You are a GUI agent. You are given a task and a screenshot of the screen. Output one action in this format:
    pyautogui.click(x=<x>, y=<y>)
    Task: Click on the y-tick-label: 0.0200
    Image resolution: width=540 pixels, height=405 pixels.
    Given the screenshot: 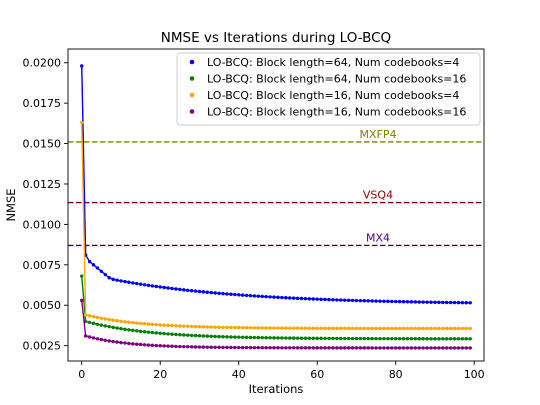 What is the action you would take?
    pyautogui.click(x=42, y=63)
    